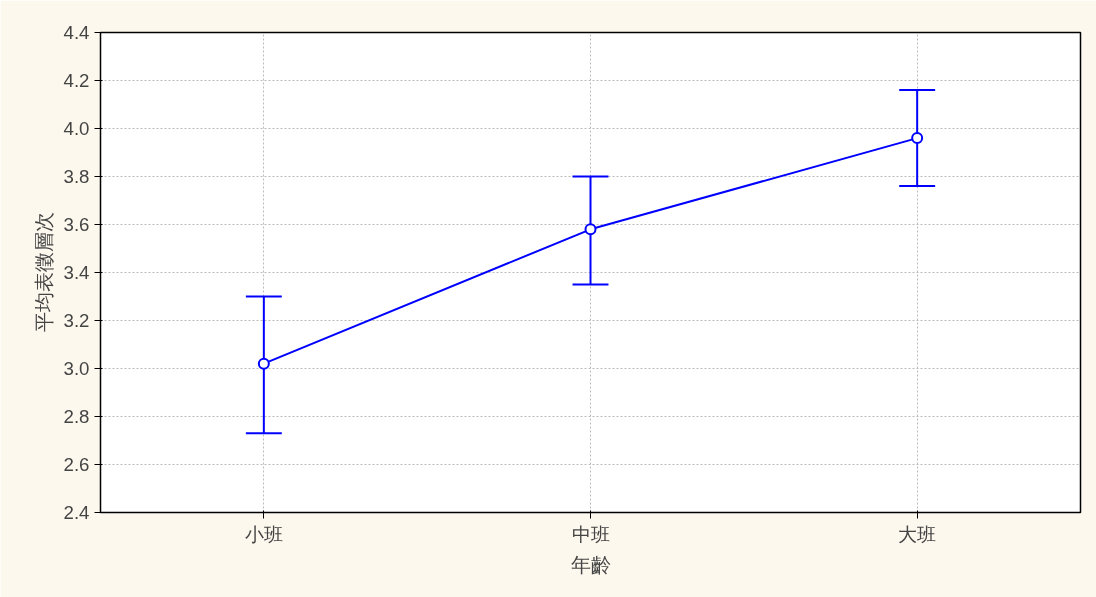  Describe the element at coordinates (590, 534) in the screenshot. I see `x-tick-label: 中班` at that location.